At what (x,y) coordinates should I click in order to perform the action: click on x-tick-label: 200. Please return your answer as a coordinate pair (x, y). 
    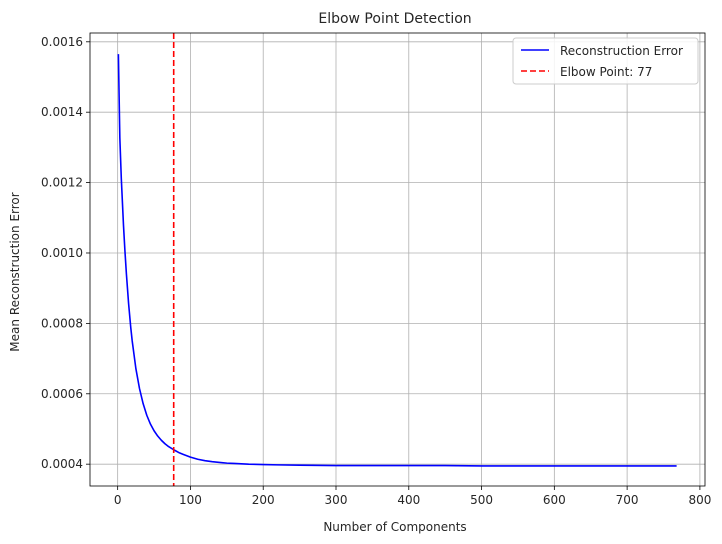
    Looking at the image, I should click on (263, 500).